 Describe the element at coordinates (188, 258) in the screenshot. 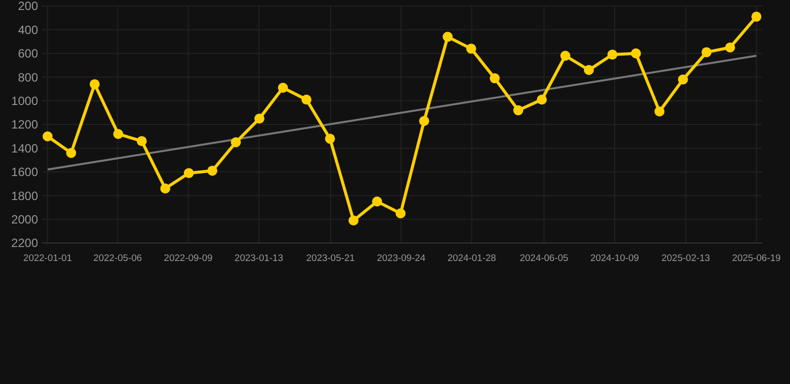

I see `x-tick-label: 2022-09-09` at that location.